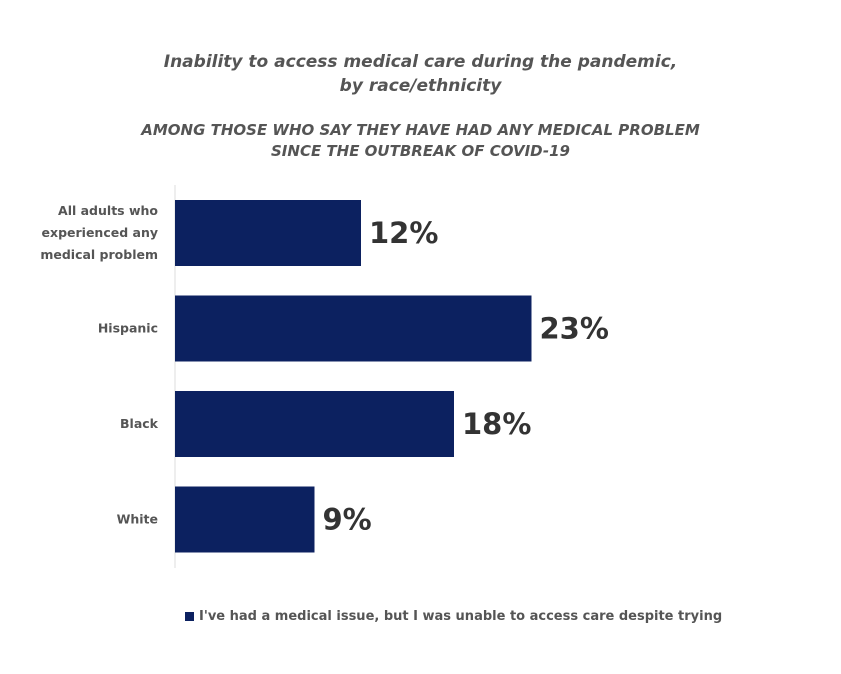 The height and width of the screenshot is (674, 841). What do you see at coordinates (574, 329) in the screenshot?
I see `data-label: 23%` at bounding box center [574, 329].